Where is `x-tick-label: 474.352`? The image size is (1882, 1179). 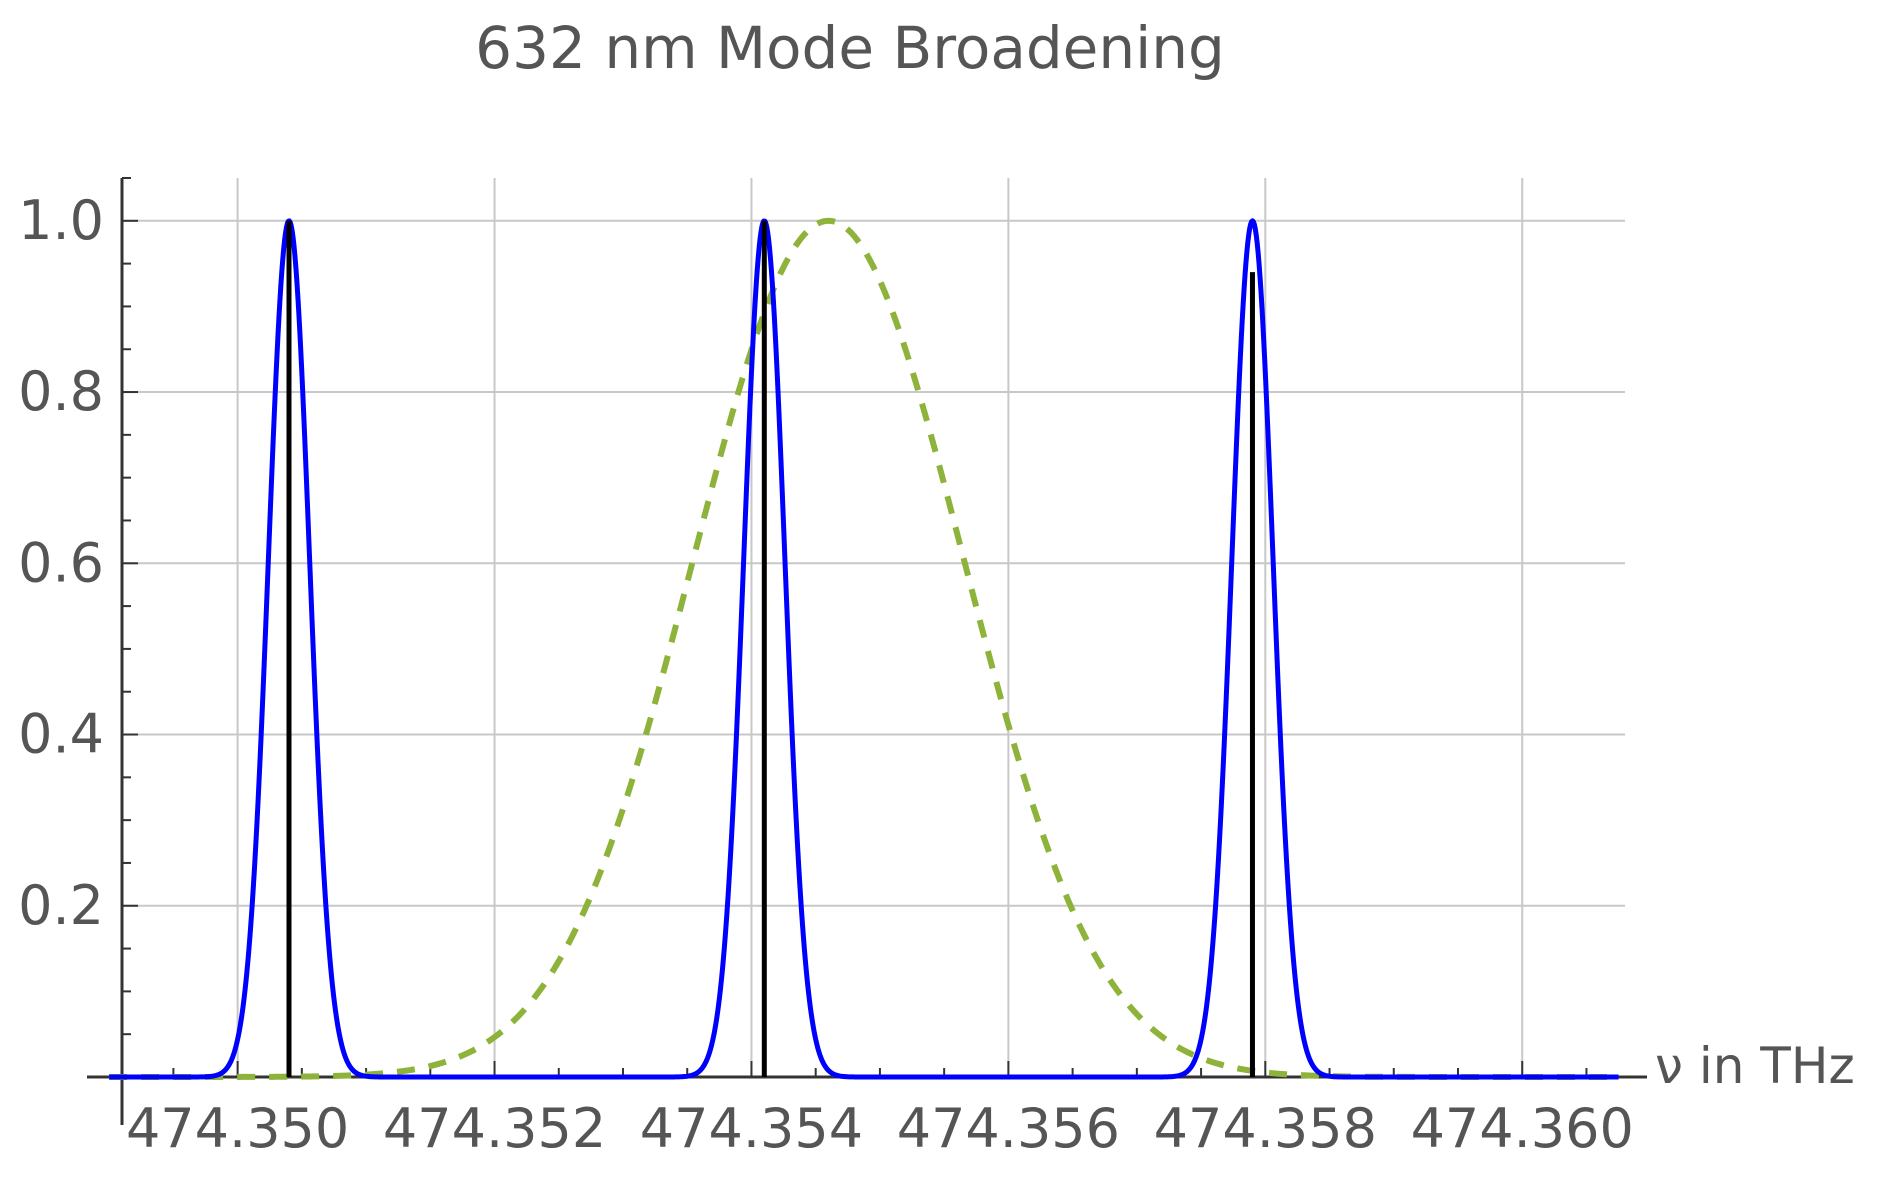 x-tick-label: 474.352 is located at coordinates (494, 1128).